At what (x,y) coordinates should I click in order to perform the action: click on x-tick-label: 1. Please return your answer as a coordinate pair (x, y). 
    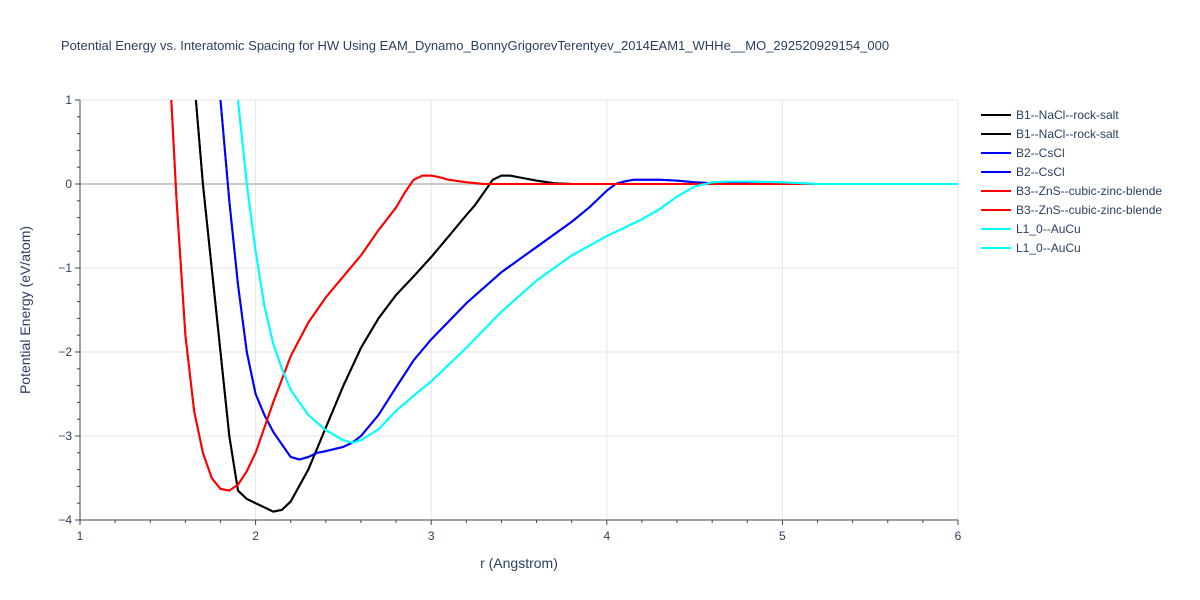
    Looking at the image, I should click on (80, 536).